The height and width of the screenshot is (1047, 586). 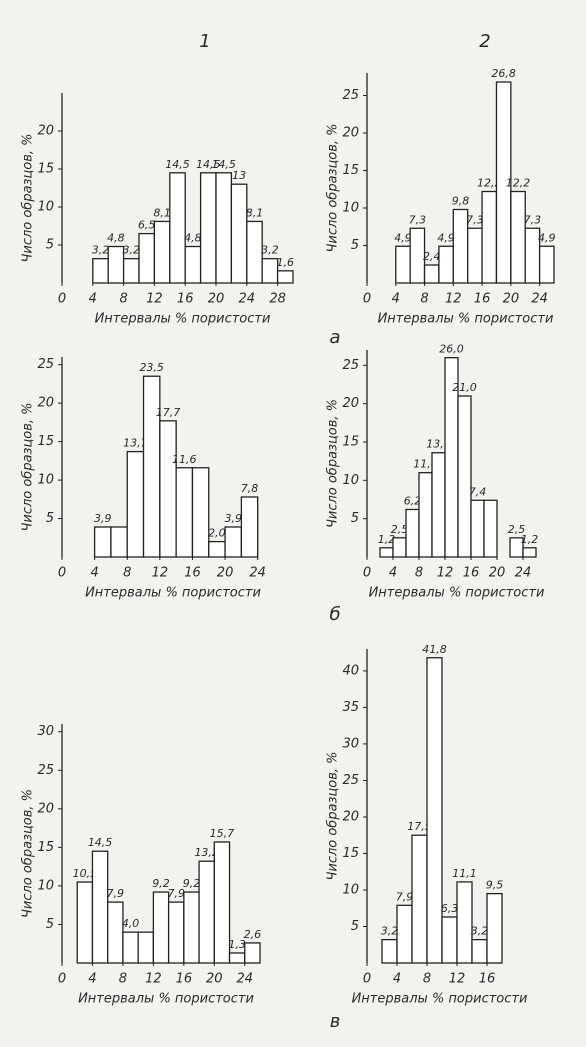 What do you see at coordinates (222, 833) in the screenshot?
I see `value-label: 15,7` at bounding box center [222, 833].